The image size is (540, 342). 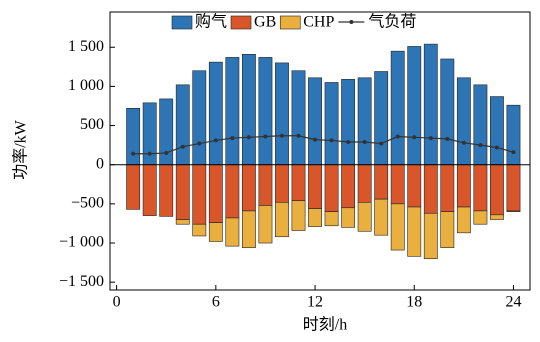 I want to click on legend-label: CHP, so click(x=318, y=22).